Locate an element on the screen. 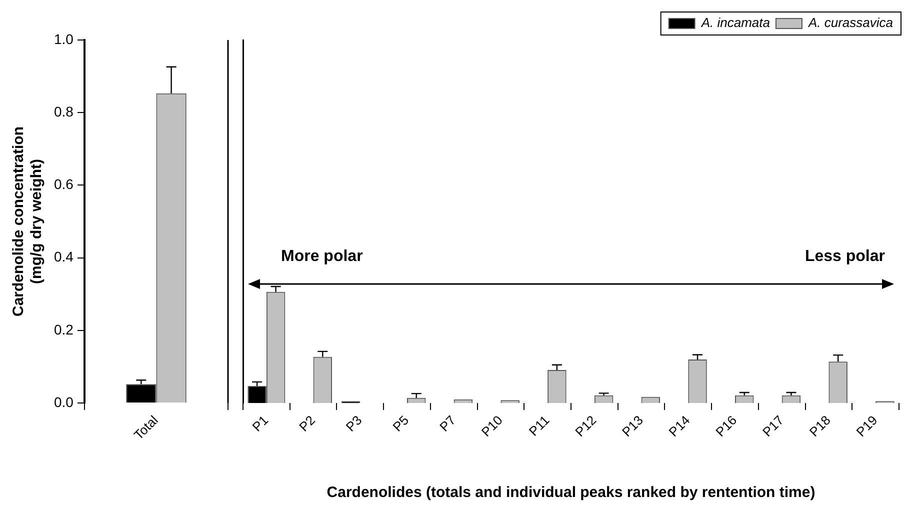 The width and height of the screenshot is (907, 506). y-tick-label: 1.0 is located at coordinates (64, 38).